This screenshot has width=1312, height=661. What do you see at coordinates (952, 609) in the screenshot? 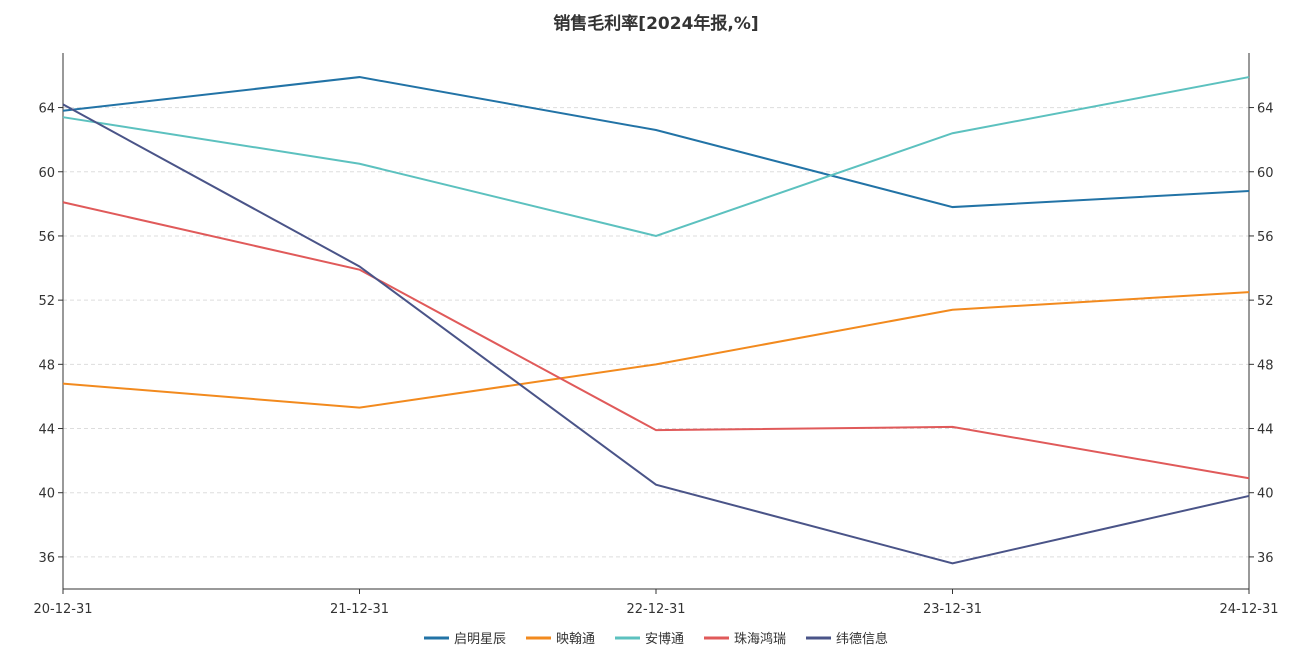
I see `x-tick-label: 23-12-31` at bounding box center [952, 609].